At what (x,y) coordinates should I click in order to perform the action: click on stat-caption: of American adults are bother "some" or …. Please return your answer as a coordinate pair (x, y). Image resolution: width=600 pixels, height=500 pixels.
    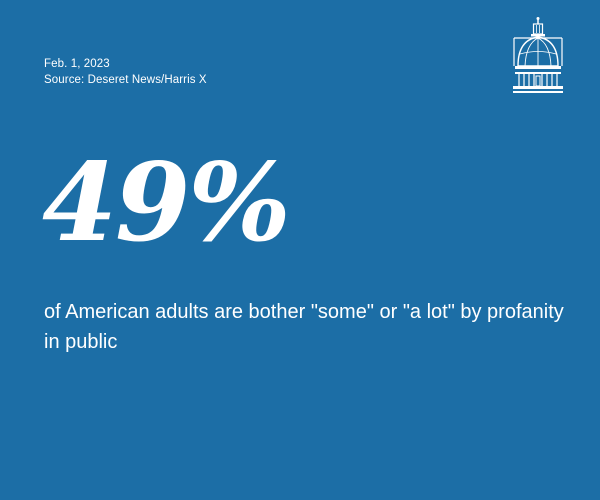
    Looking at the image, I should click on (304, 327).